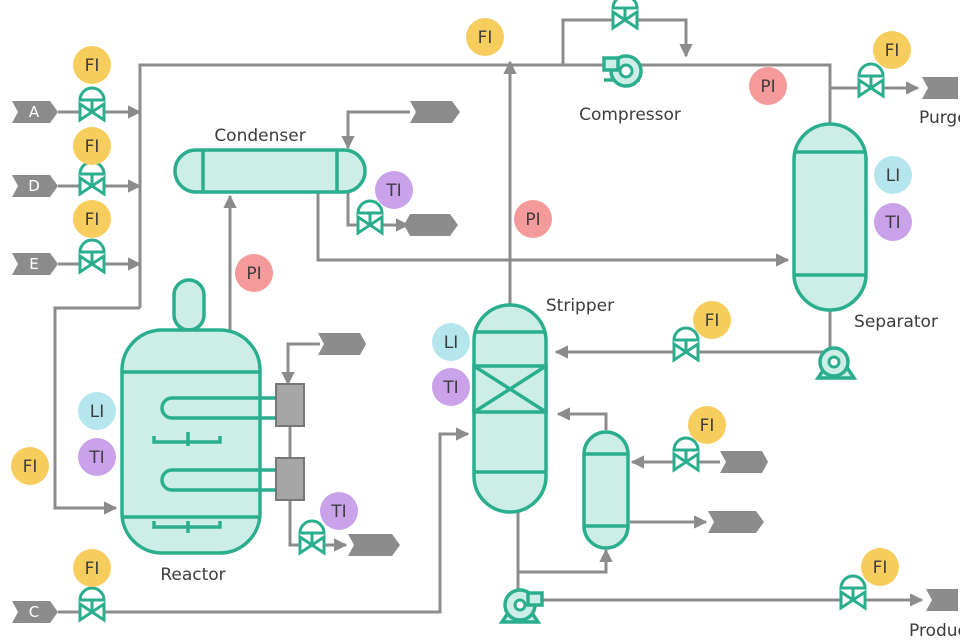 The width and height of the screenshot is (960, 640). I want to click on instrument-ti-stripper-label: TI, so click(450, 388).